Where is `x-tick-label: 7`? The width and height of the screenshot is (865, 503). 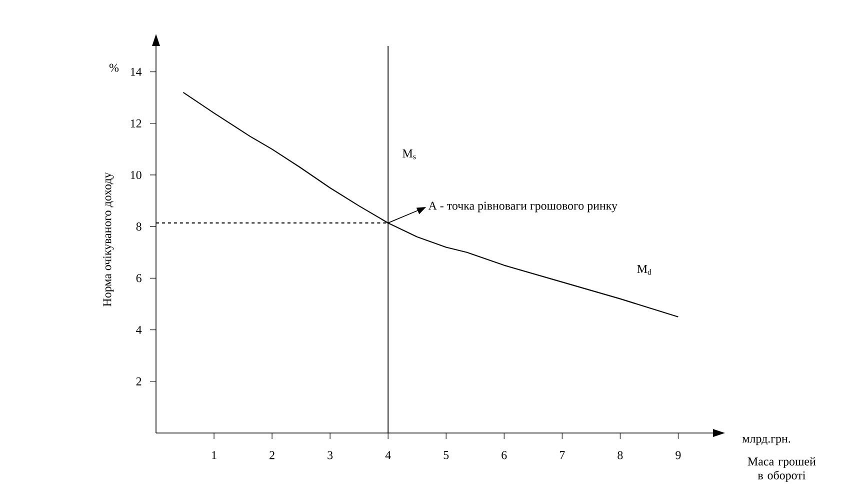 x-tick-label: 7 is located at coordinates (562, 455).